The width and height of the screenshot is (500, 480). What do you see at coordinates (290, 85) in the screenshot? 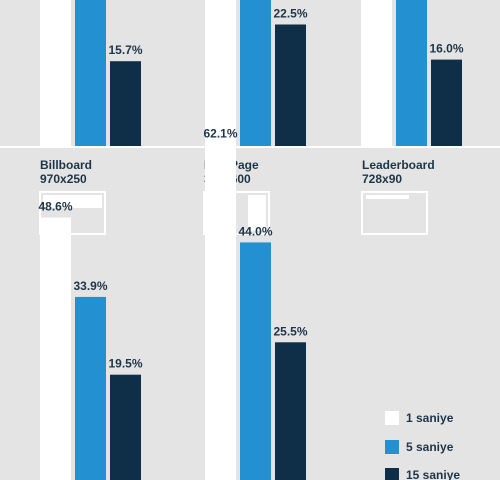
I see `bar-chart2-15-saniye` at bounding box center [290, 85].